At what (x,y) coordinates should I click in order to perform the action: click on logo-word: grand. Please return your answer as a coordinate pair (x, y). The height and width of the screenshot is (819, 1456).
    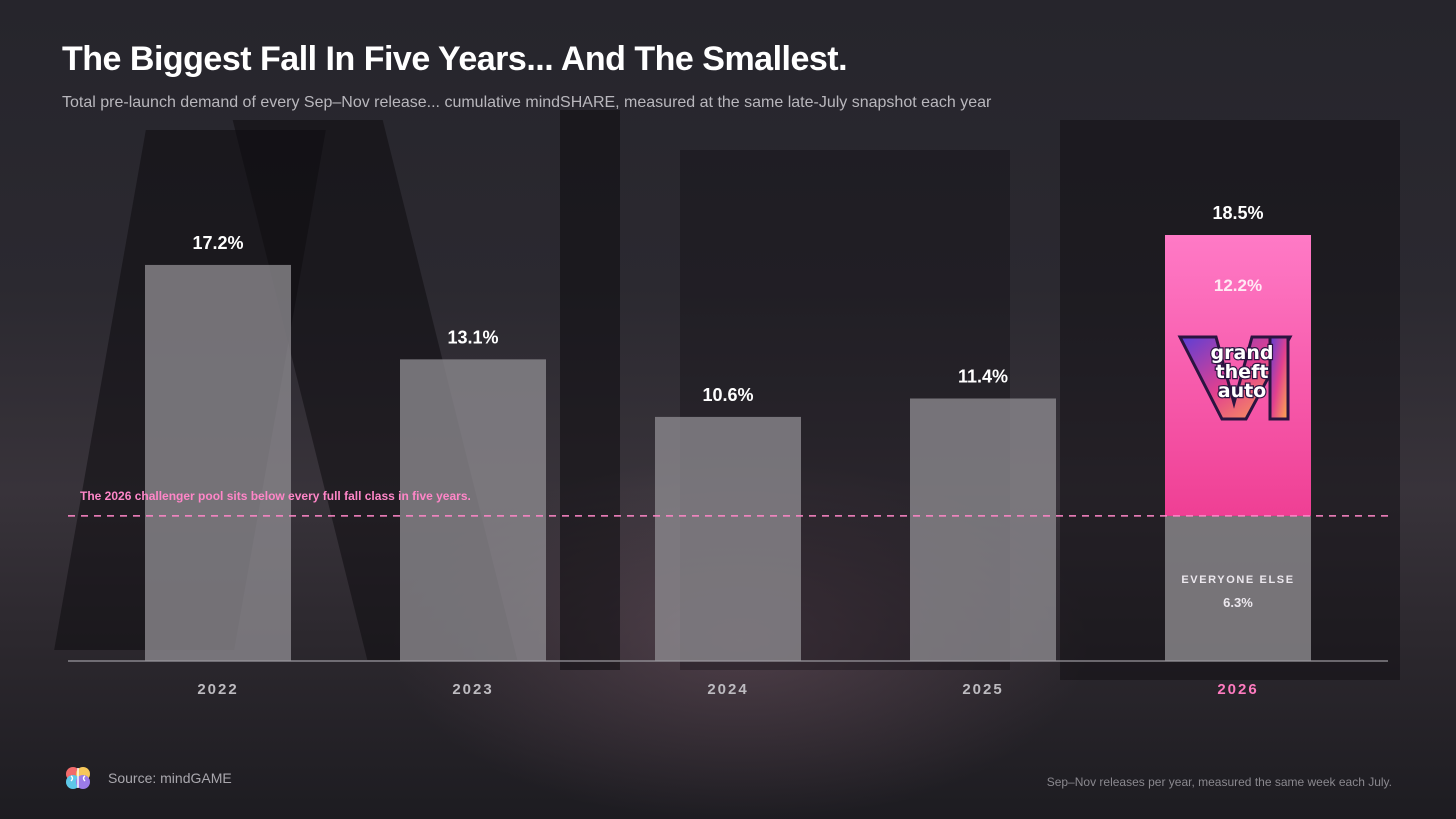
    Looking at the image, I should click on (1242, 353).